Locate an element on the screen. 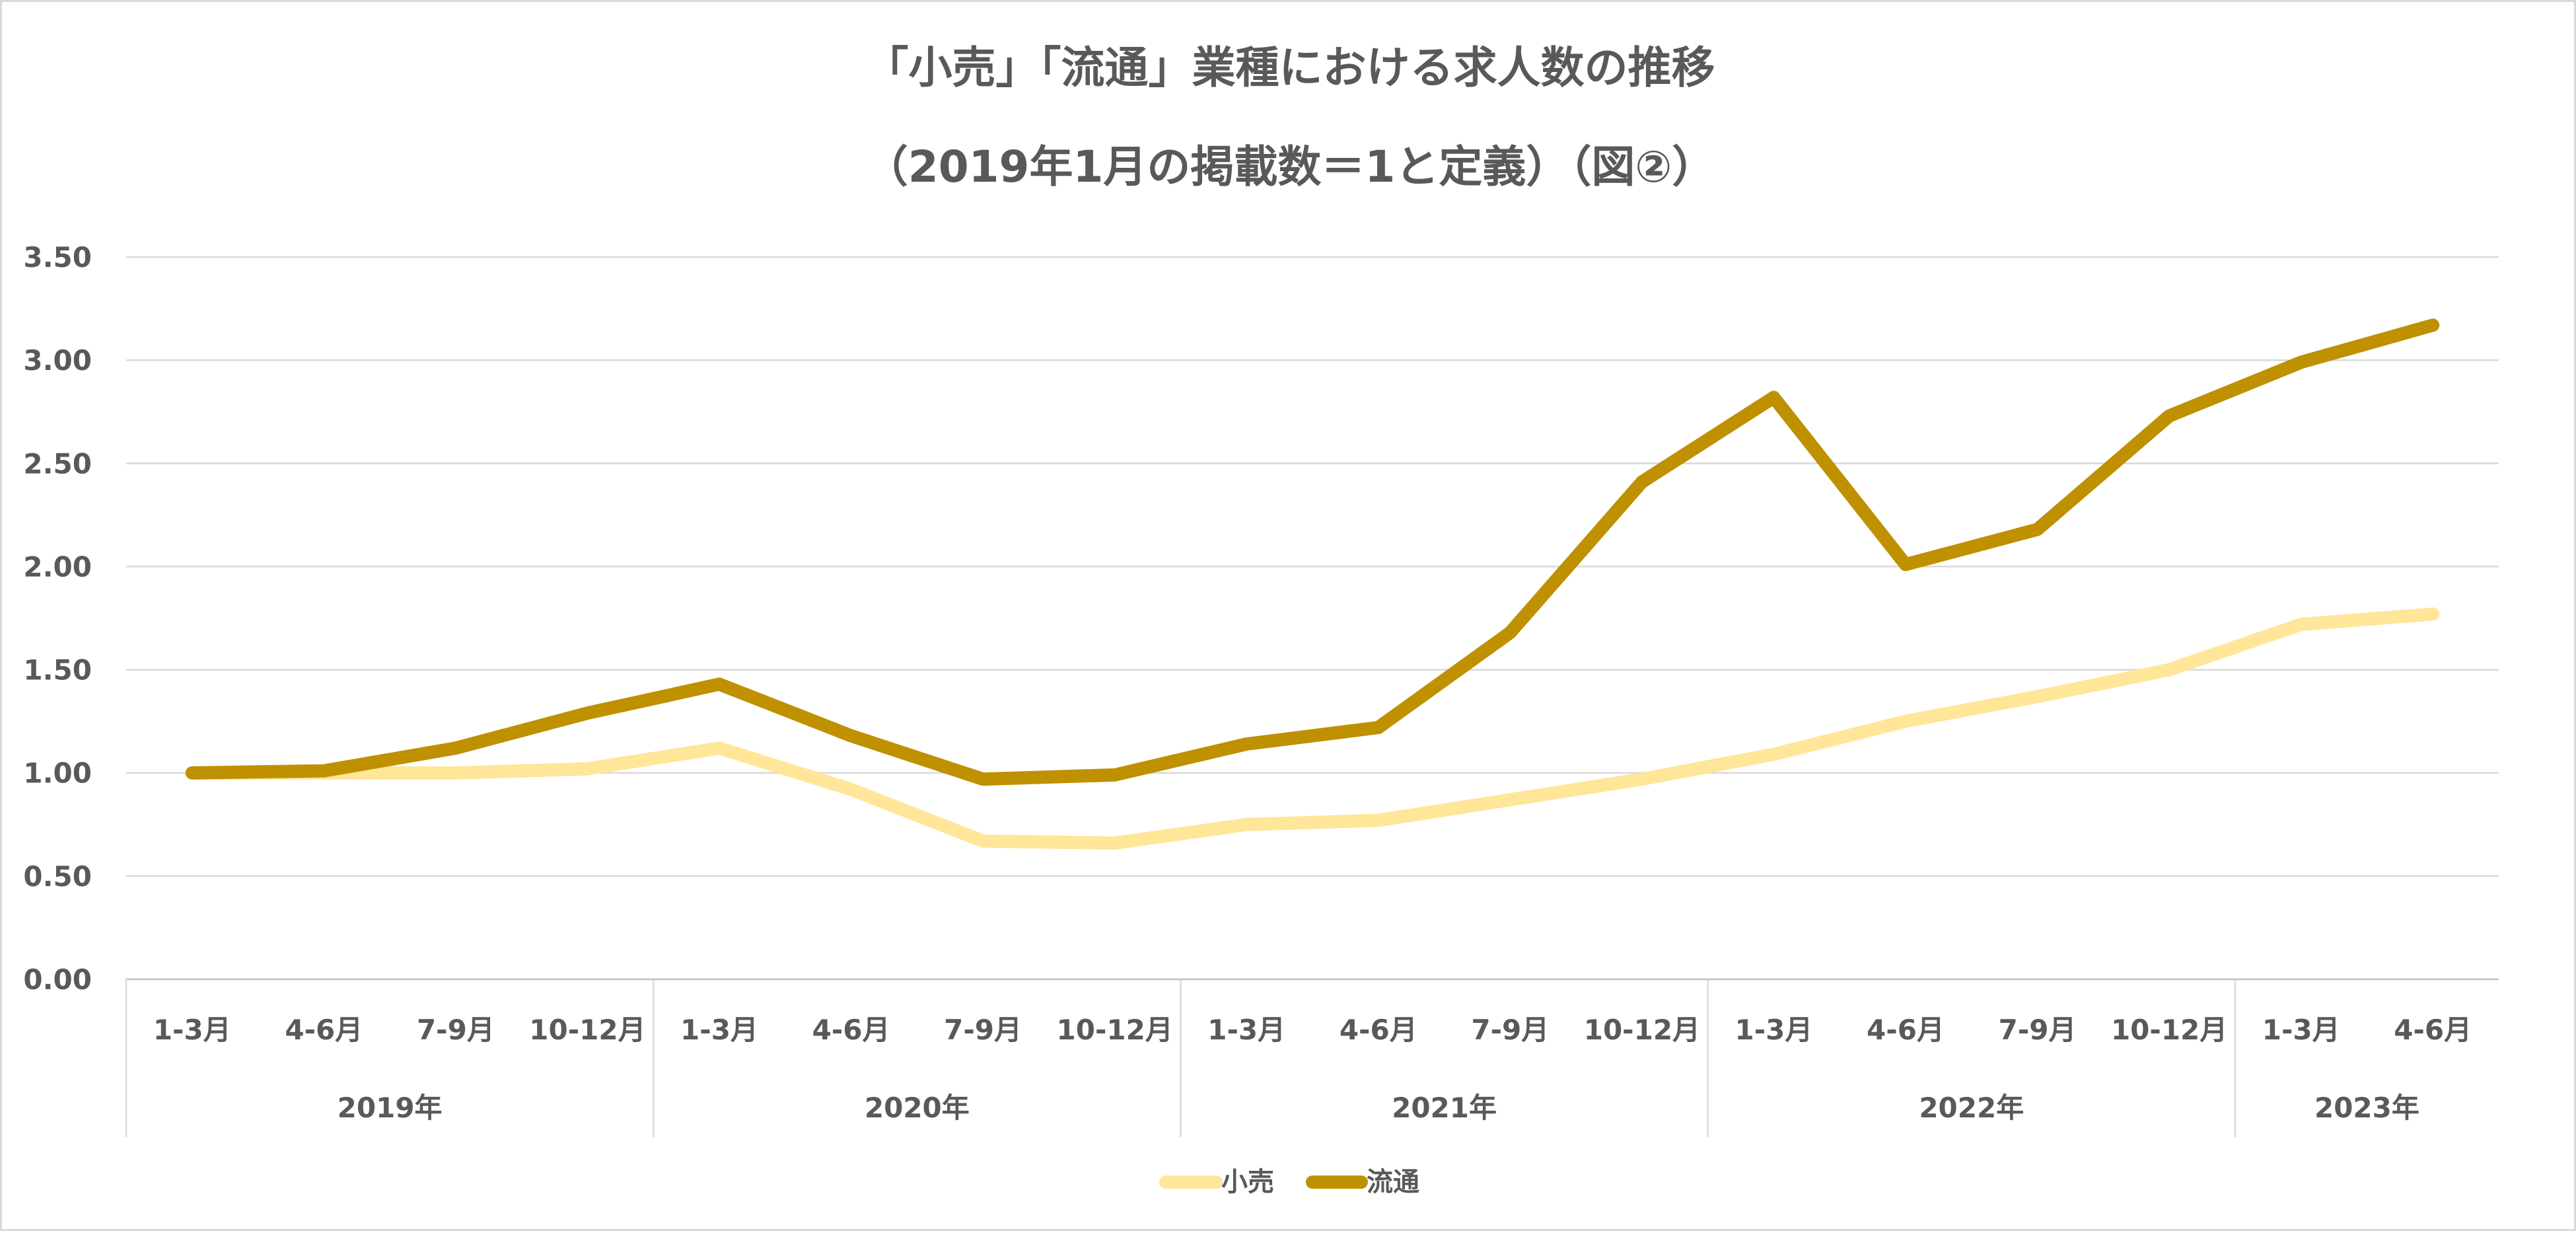 The image size is (2576, 1233). chart-title-line2: （2019年1月の掲載数＝1と定義）（図②） is located at coordinates (1290, 166).